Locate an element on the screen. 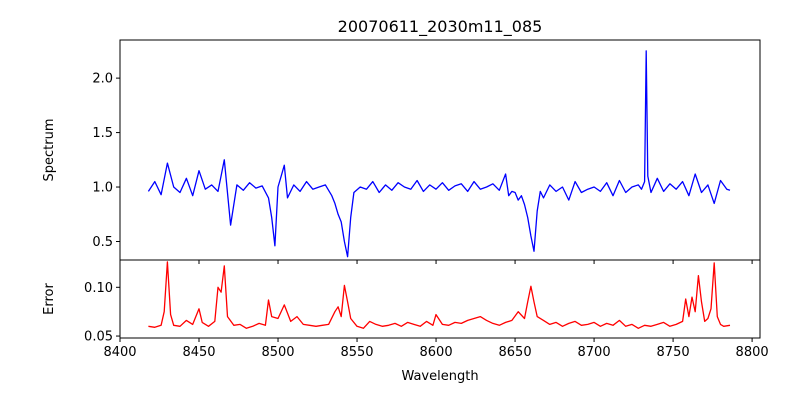 This screenshot has height=400, width=800. spectrum-panel-y-tick-label: 0.5 is located at coordinates (102, 242).